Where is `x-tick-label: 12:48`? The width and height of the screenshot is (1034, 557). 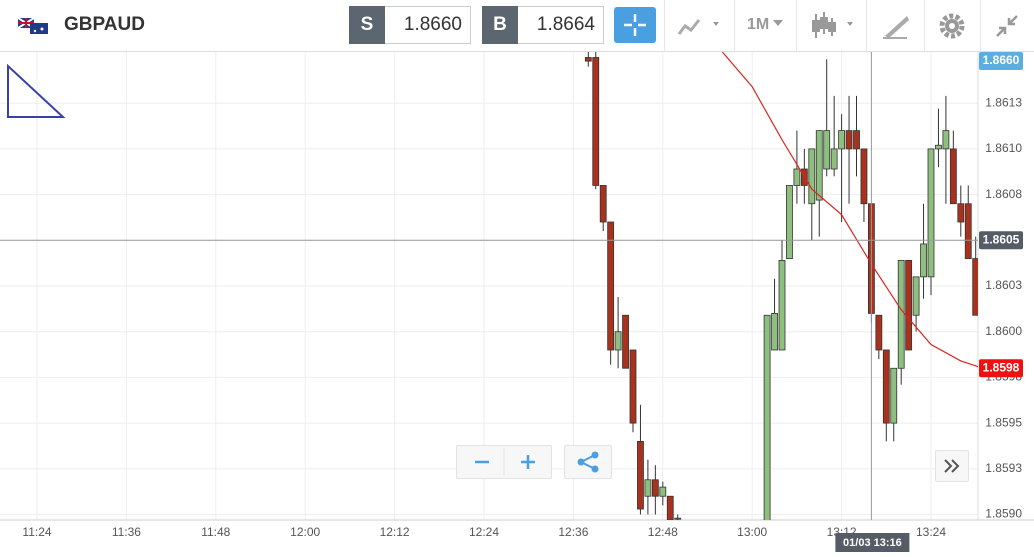
x-tick-label: 12:48 is located at coordinates (663, 532).